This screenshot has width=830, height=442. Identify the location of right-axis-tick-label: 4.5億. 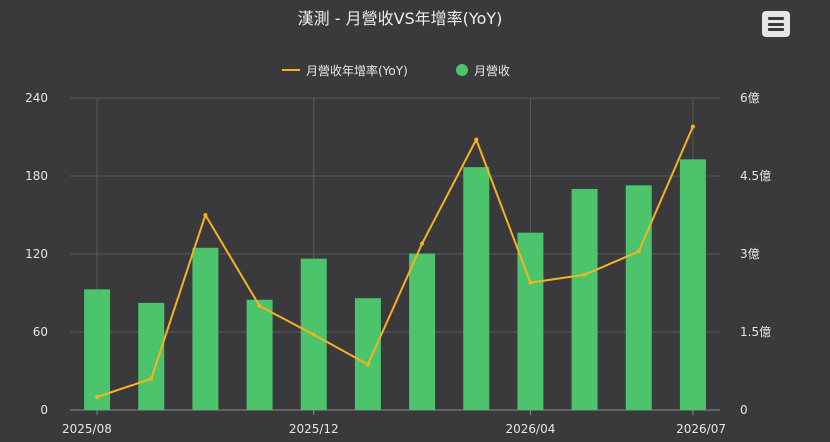
(755, 176).